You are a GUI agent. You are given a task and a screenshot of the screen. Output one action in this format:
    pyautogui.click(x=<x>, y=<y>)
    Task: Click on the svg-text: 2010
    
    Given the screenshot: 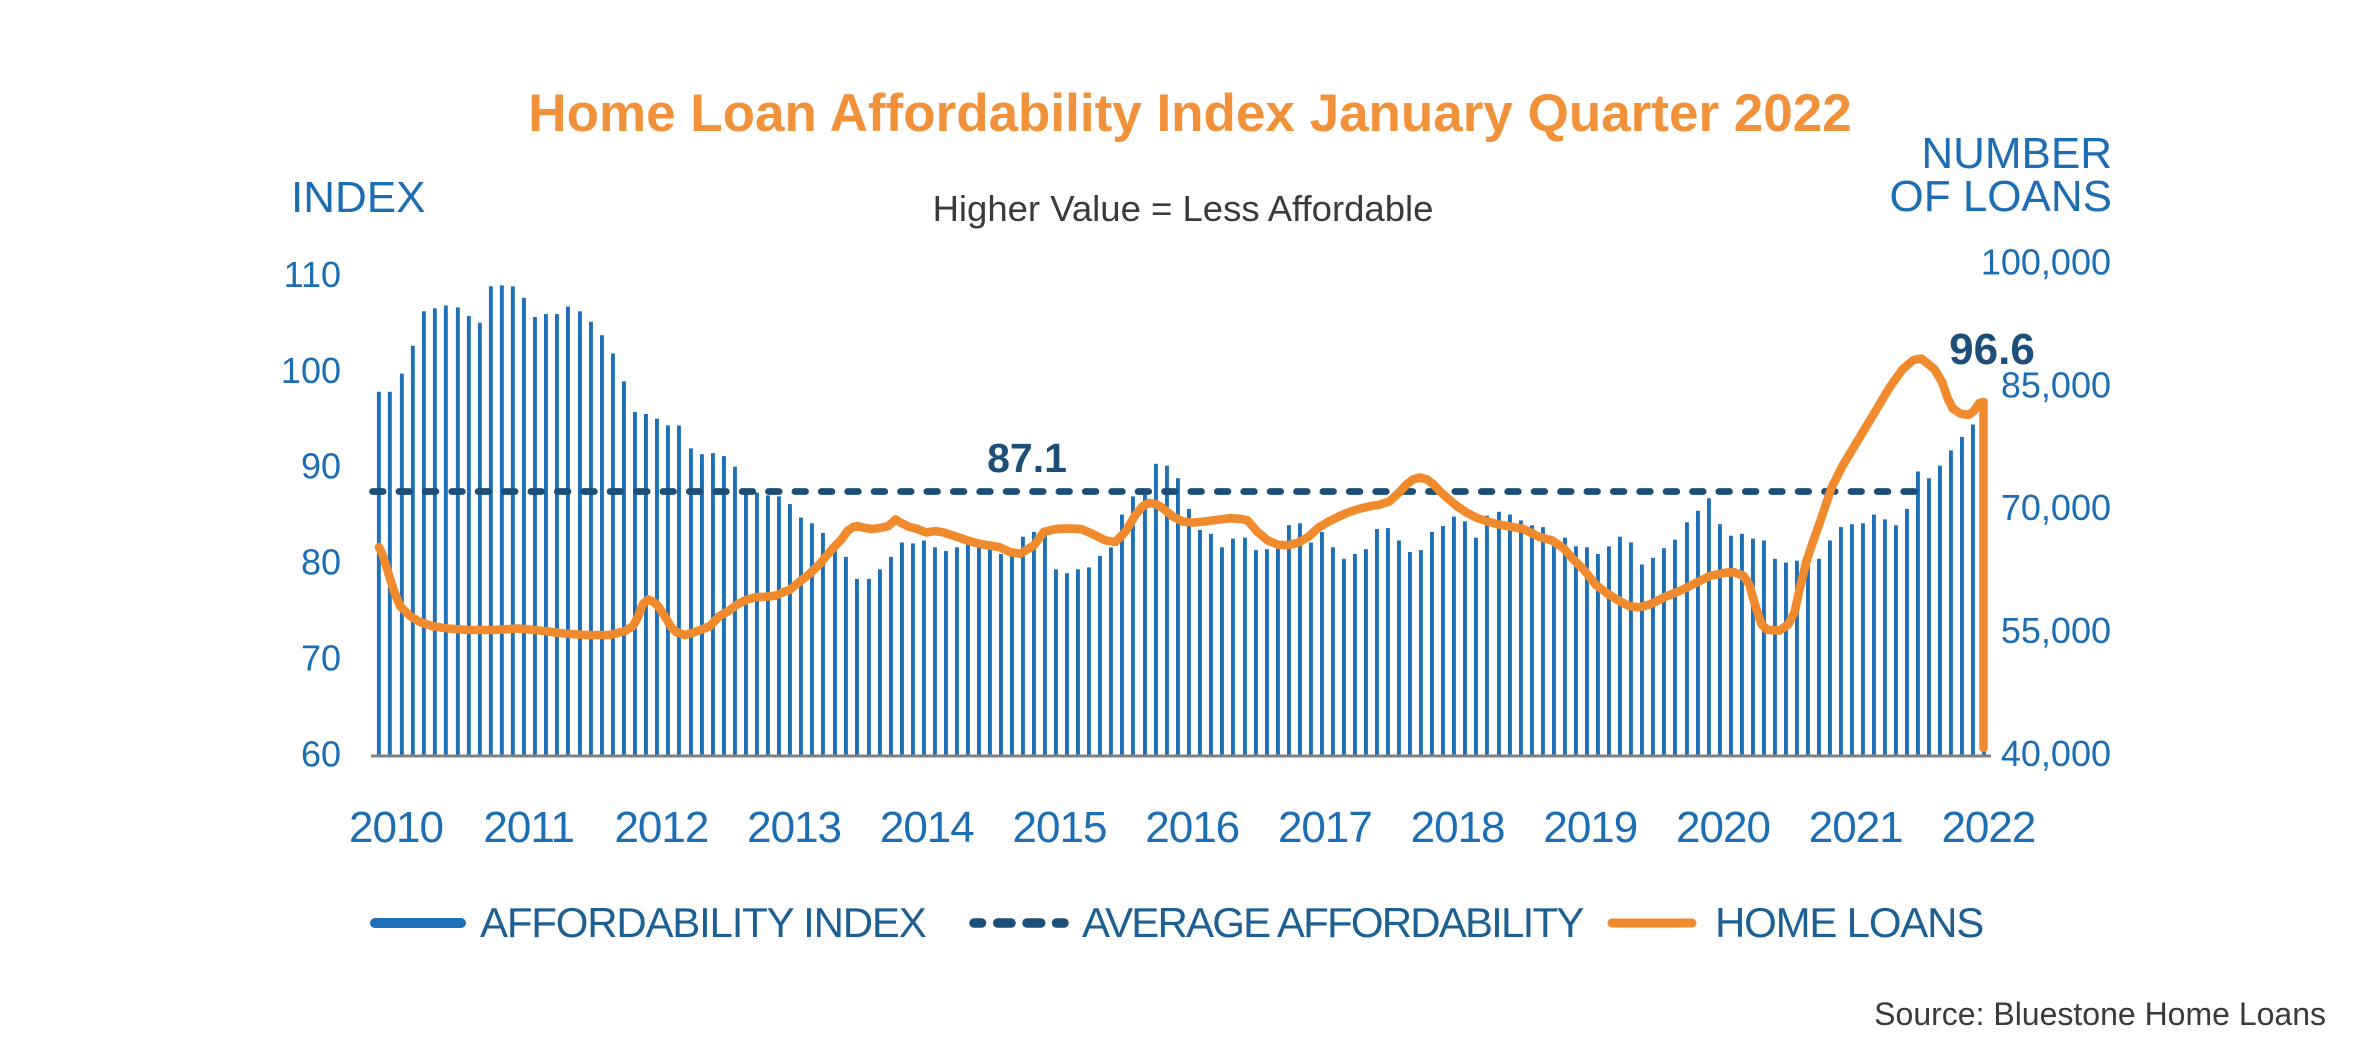 What is the action you would take?
    pyautogui.click(x=396, y=827)
    